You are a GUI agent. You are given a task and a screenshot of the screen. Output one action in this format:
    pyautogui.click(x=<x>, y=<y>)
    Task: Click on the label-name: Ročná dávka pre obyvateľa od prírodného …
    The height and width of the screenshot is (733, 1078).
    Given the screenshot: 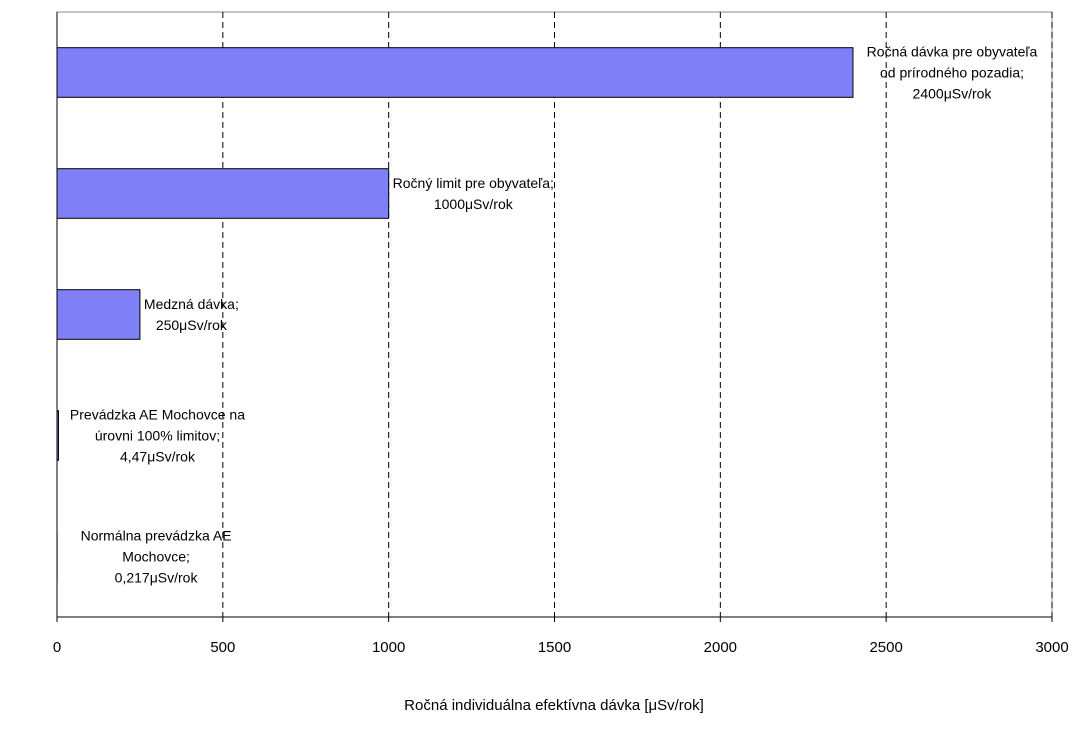 What is the action you would take?
    pyautogui.click(x=952, y=61)
    